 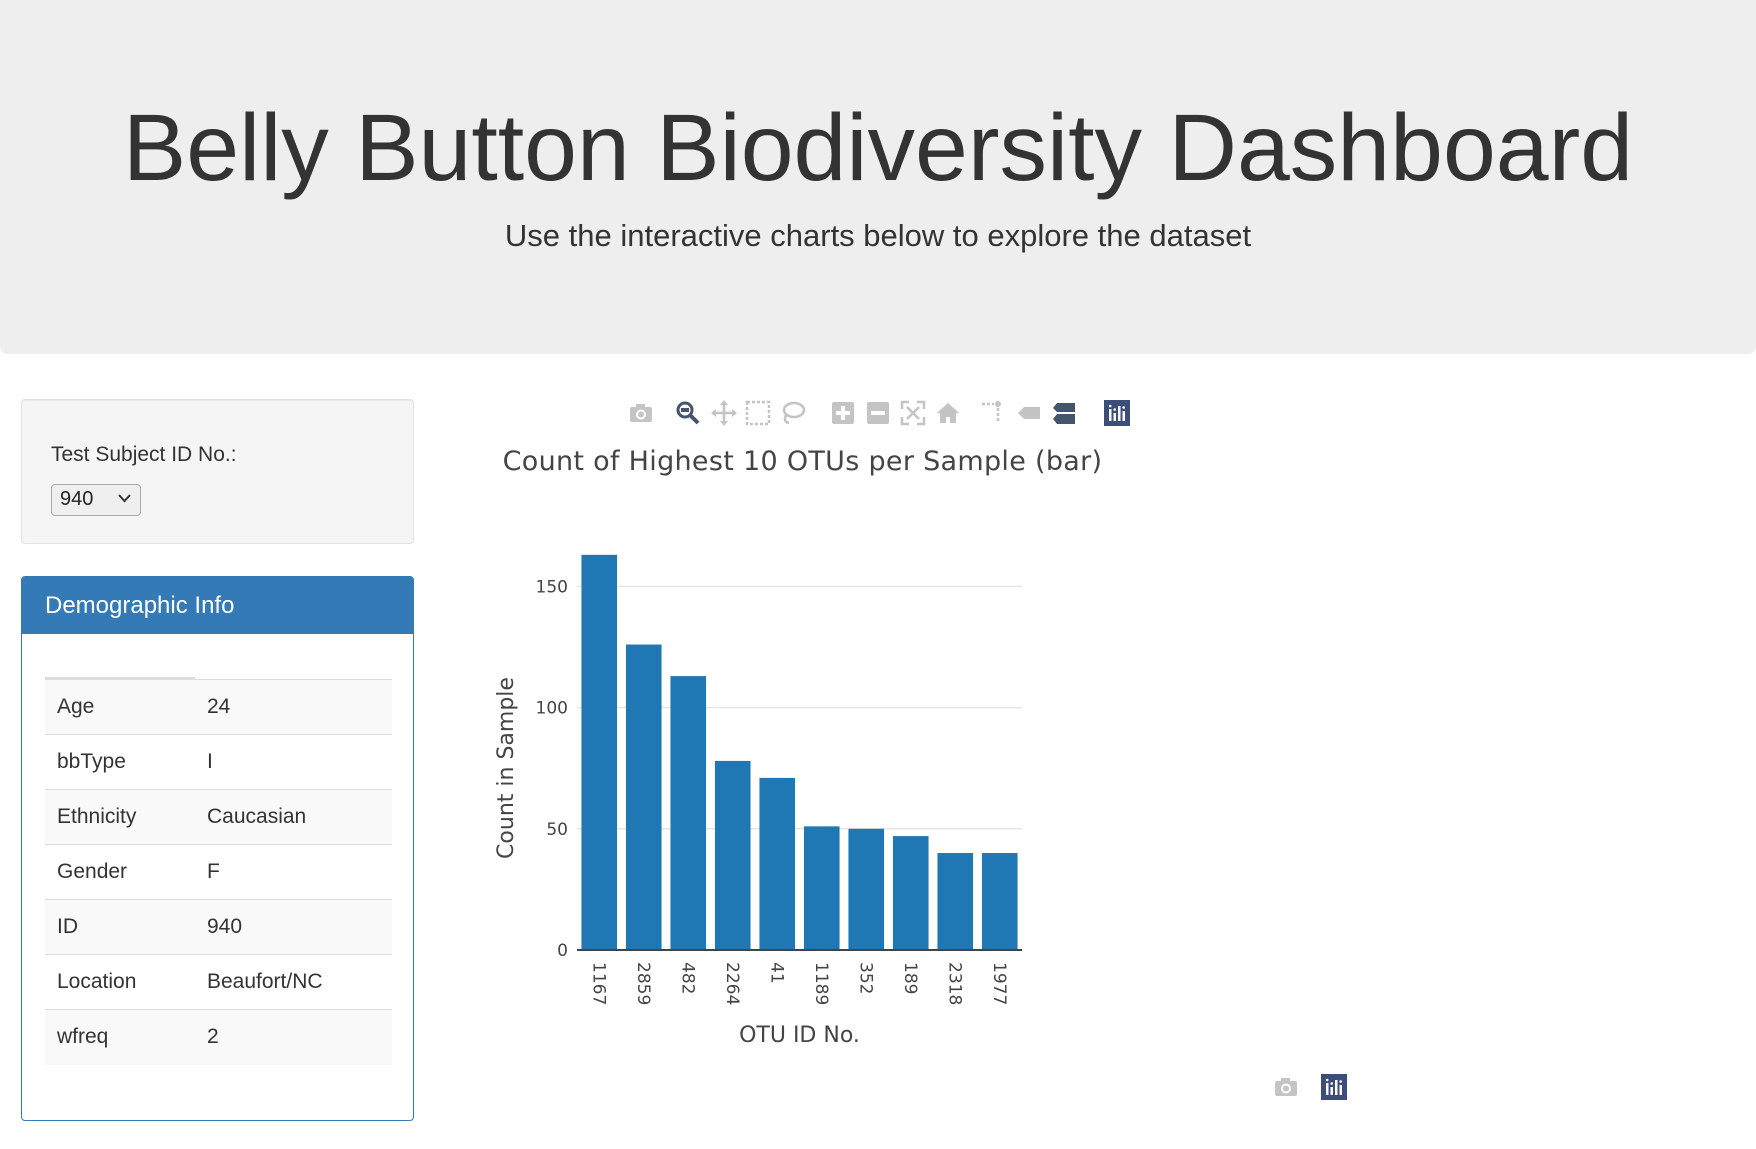 What do you see at coordinates (552, 709) in the screenshot?
I see `y-tick-label: 100` at bounding box center [552, 709].